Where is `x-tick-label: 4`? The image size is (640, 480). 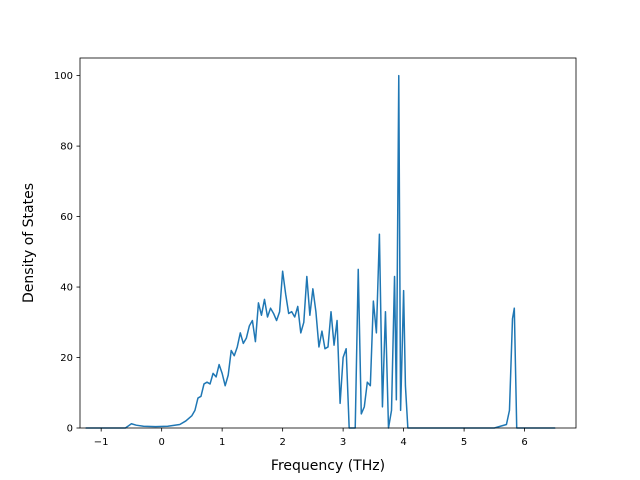 x-tick-label: 4 is located at coordinates (403, 442).